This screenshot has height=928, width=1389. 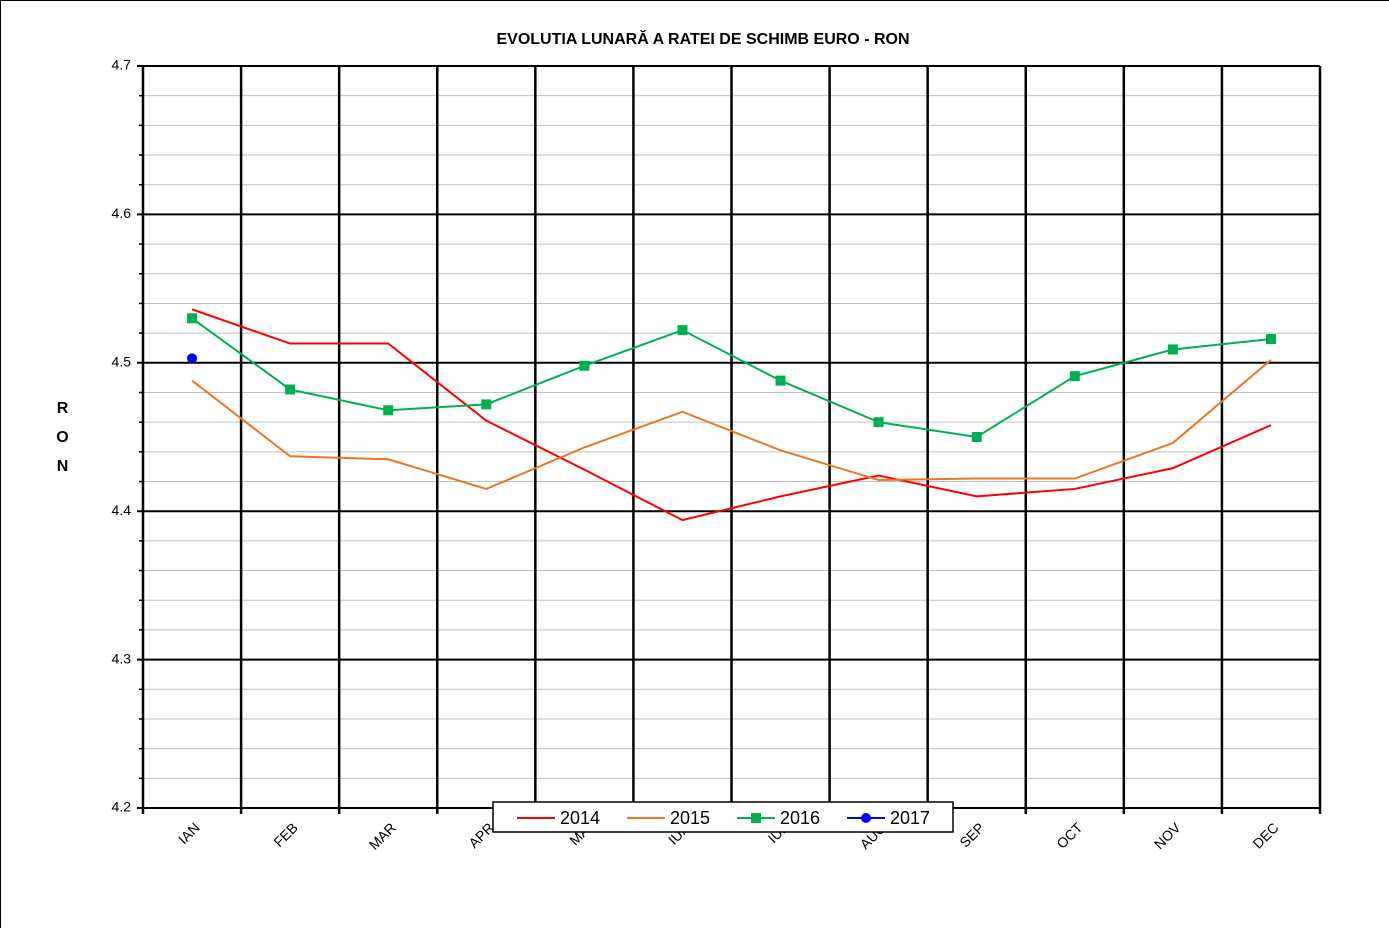 What do you see at coordinates (122, 65) in the screenshot?
I see `y-tick-label: 4.7` at bounding box center [122, 65].